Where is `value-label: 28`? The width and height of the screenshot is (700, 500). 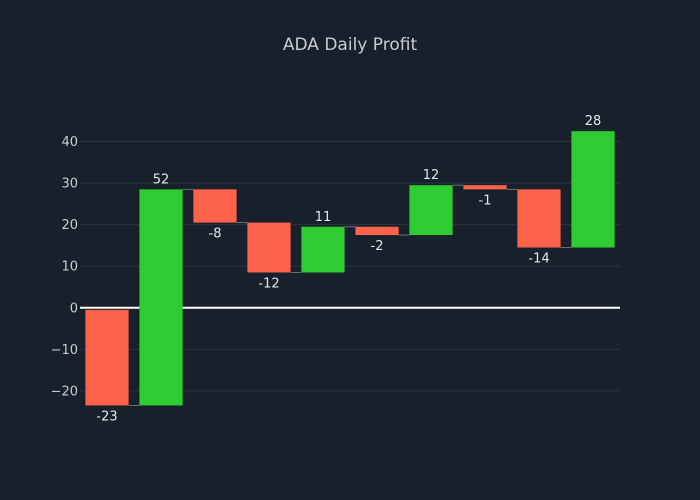 value-label: 28 is located at coordinates (593, 121).